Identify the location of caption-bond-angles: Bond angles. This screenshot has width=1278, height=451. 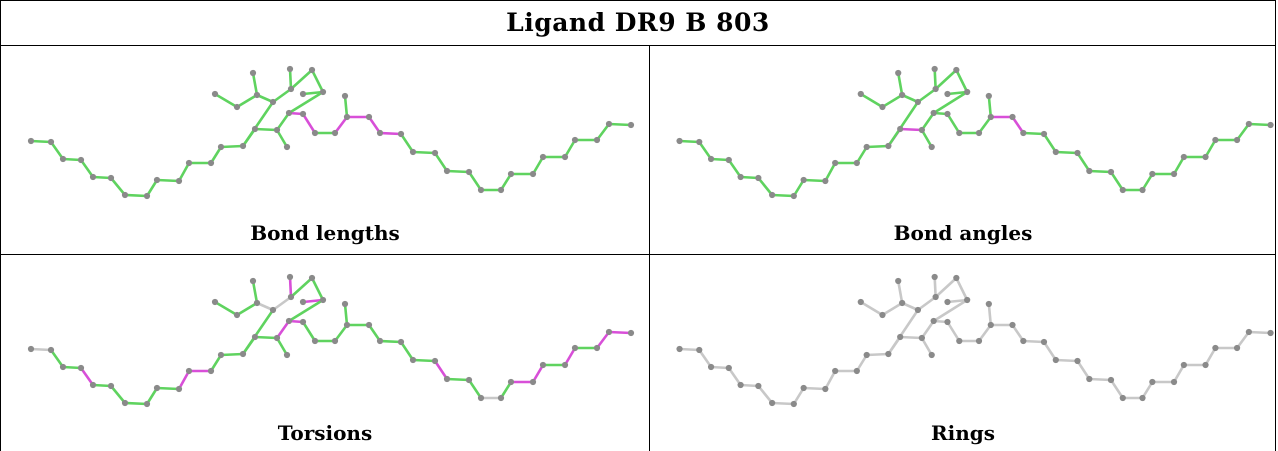
(963, 233).